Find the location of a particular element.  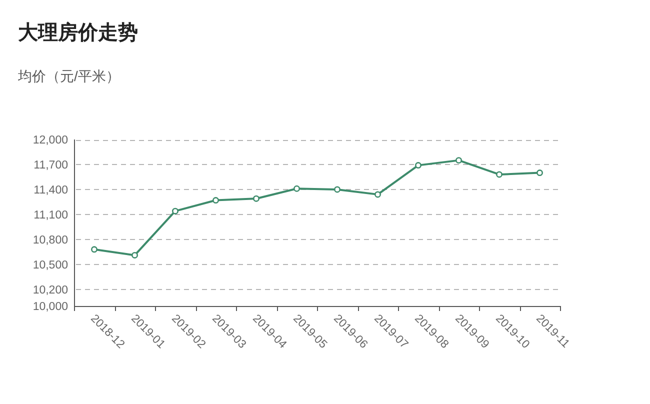

y-tick-label: 10,800 is located at coordinates (50, 240).